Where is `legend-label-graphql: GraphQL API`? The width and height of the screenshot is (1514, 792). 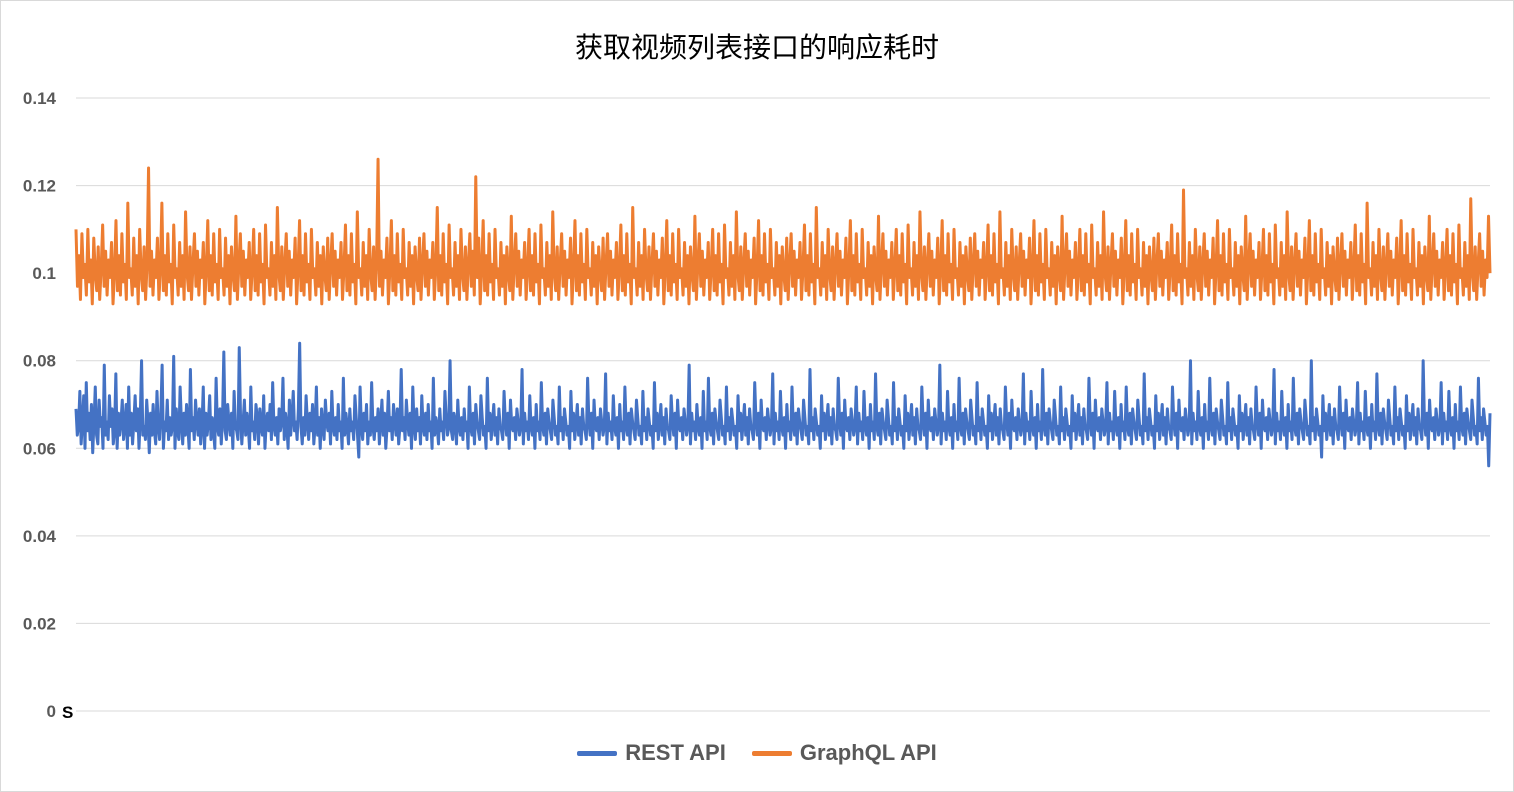 legend-label-graphql: GraphQL API is located at coordinates (868, 752).